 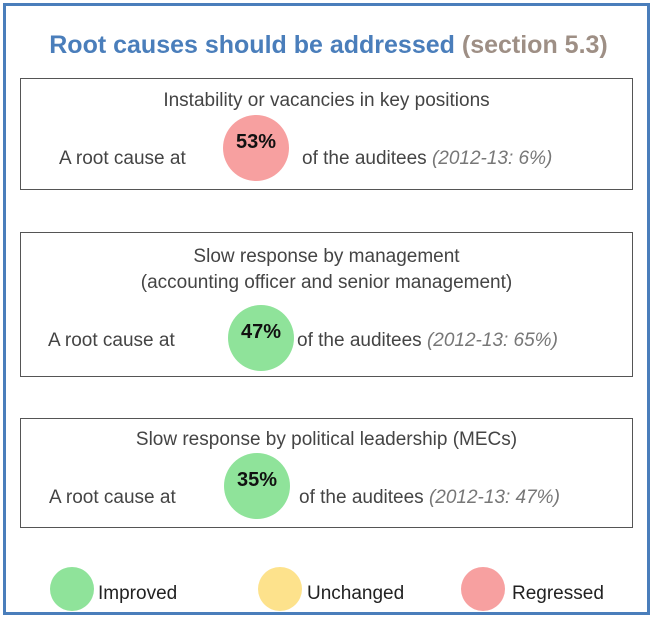 What do you see at coordinates (257, 480) in the screenshot?
I see `percent-value: 35%` at bounding box center [257, 480].